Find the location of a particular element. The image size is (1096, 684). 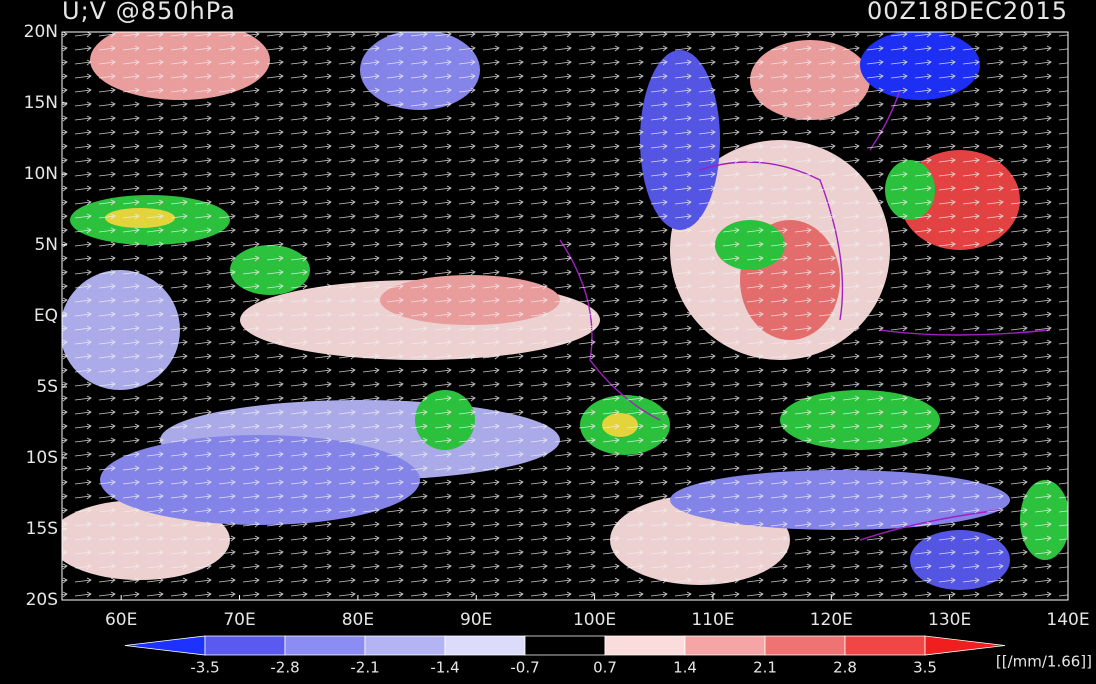

lon-label: 90E is located at coordinates (476, 620).